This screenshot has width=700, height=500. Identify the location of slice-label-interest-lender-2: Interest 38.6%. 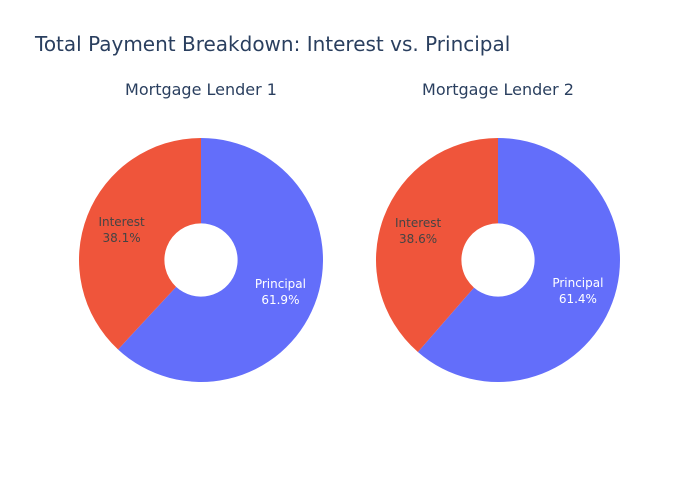
(418, 231).